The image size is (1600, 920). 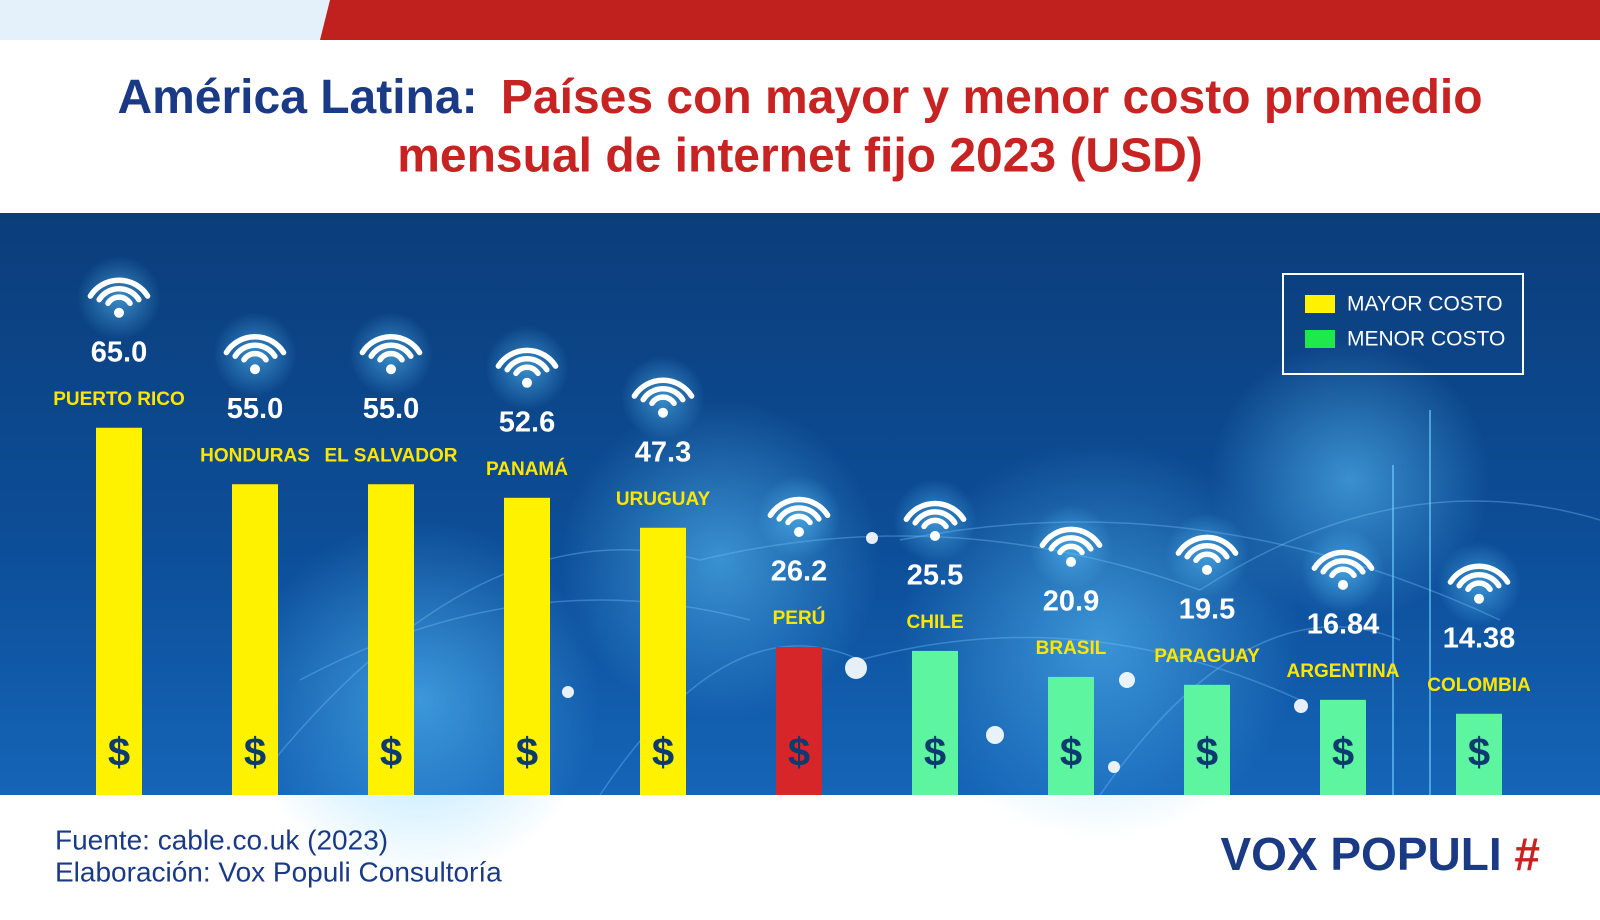 What do you see at coordinates (663, 452) in the screenshot?
I see `value-label: 47.3` at bounding box center [663, 452].